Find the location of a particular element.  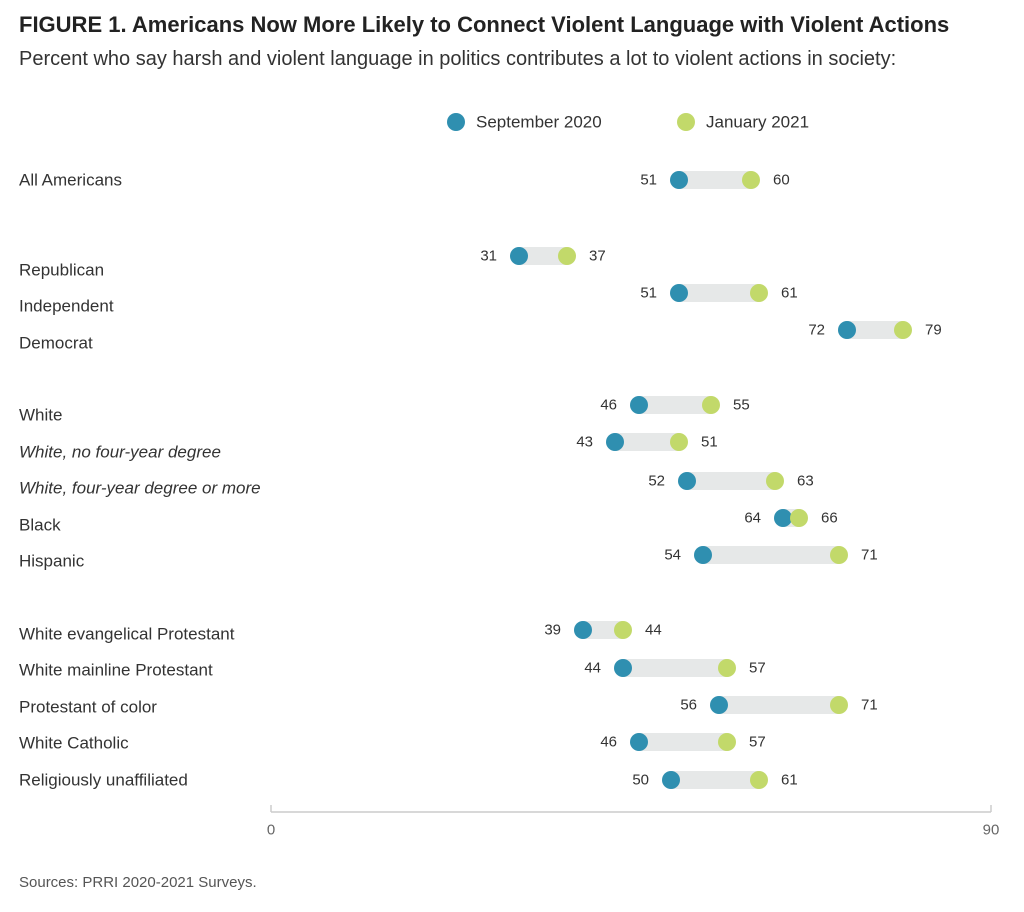

row-label: Hispanic is located at coordinates (52, 561).